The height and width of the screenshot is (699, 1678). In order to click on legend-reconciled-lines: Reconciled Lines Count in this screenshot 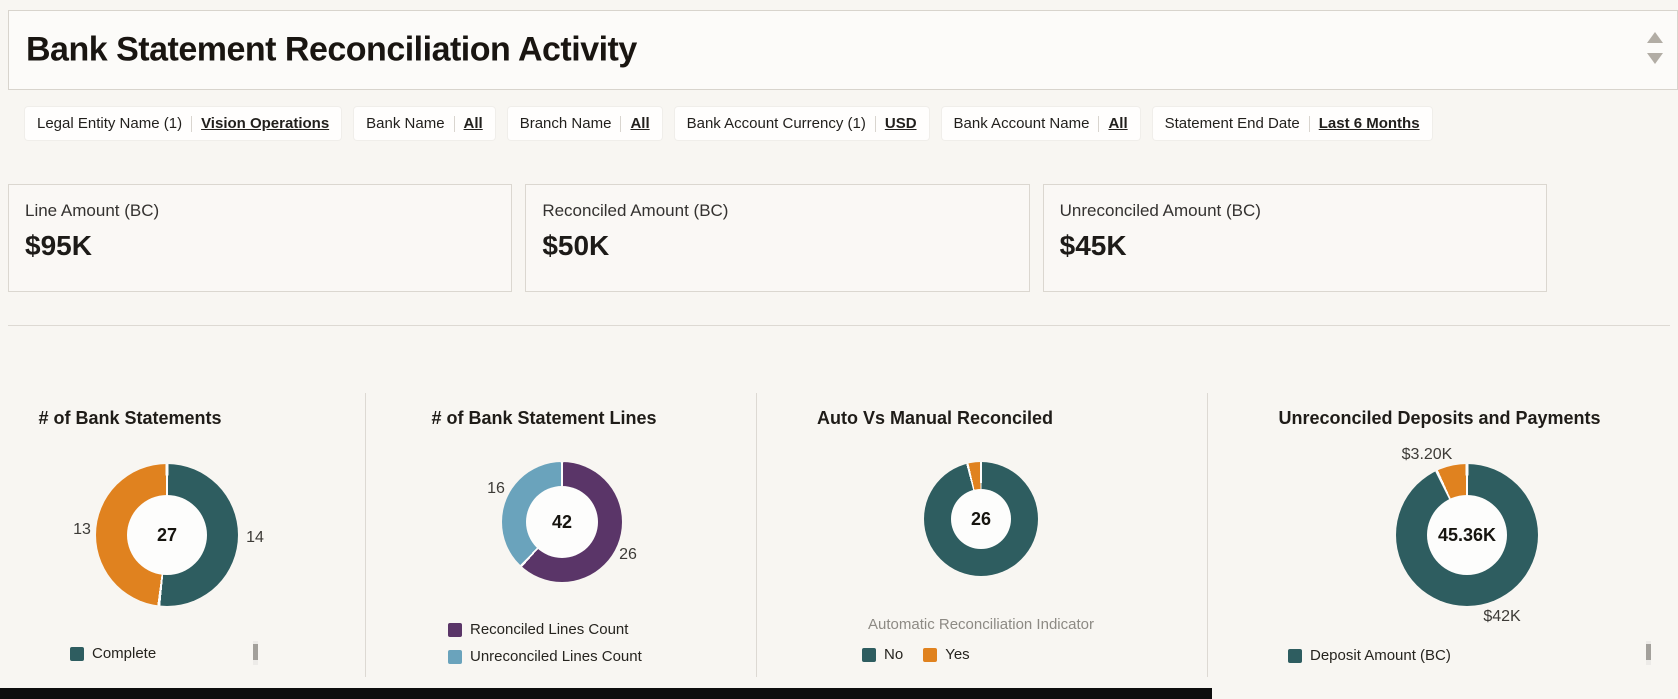, I will do `click(538, 629)`.